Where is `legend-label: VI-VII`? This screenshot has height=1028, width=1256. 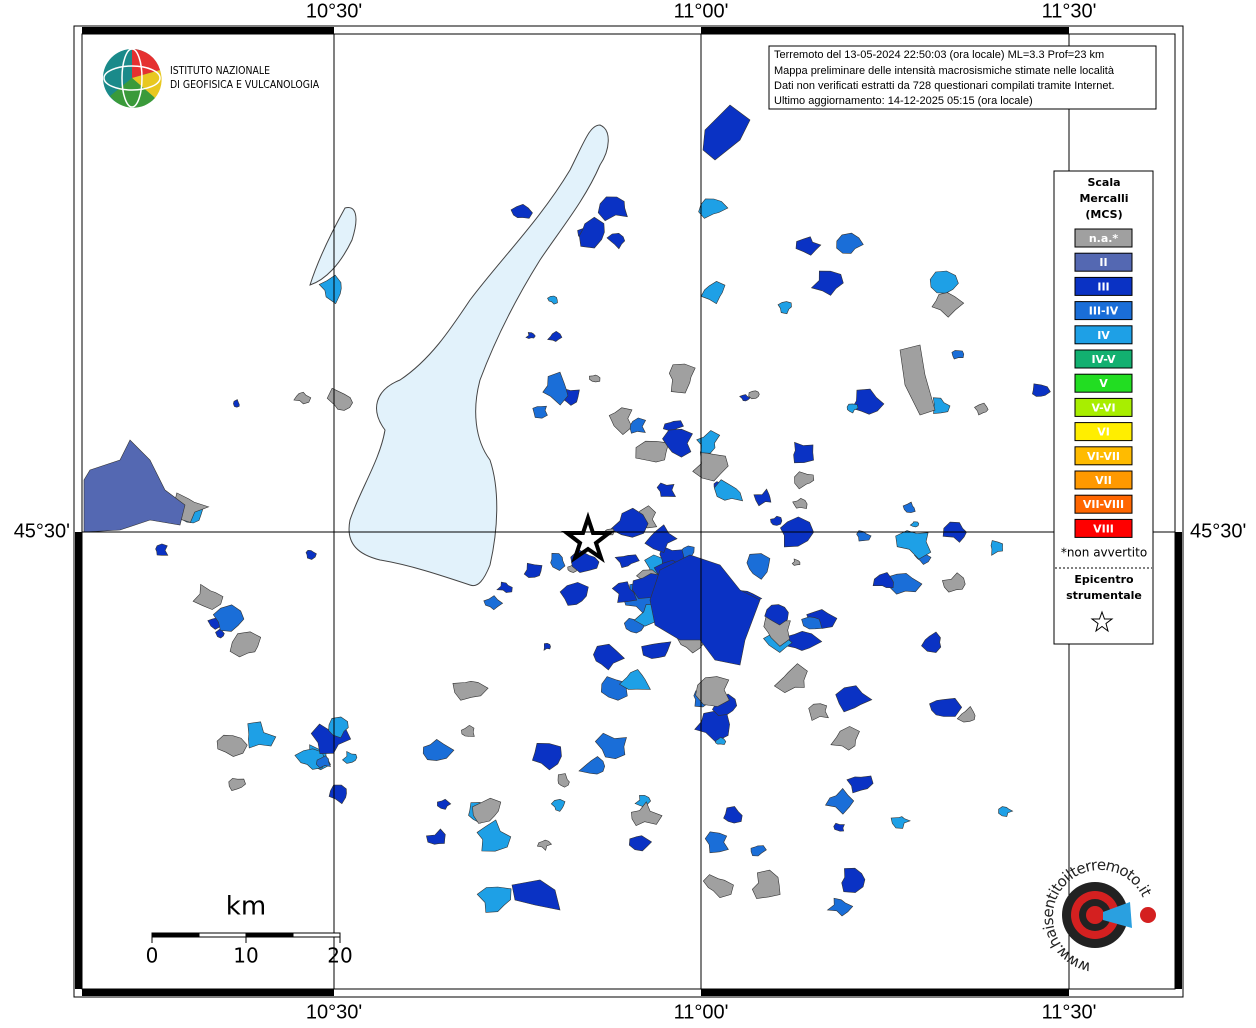
legend-label: VI-VII is located at coordinates (1103, 456).